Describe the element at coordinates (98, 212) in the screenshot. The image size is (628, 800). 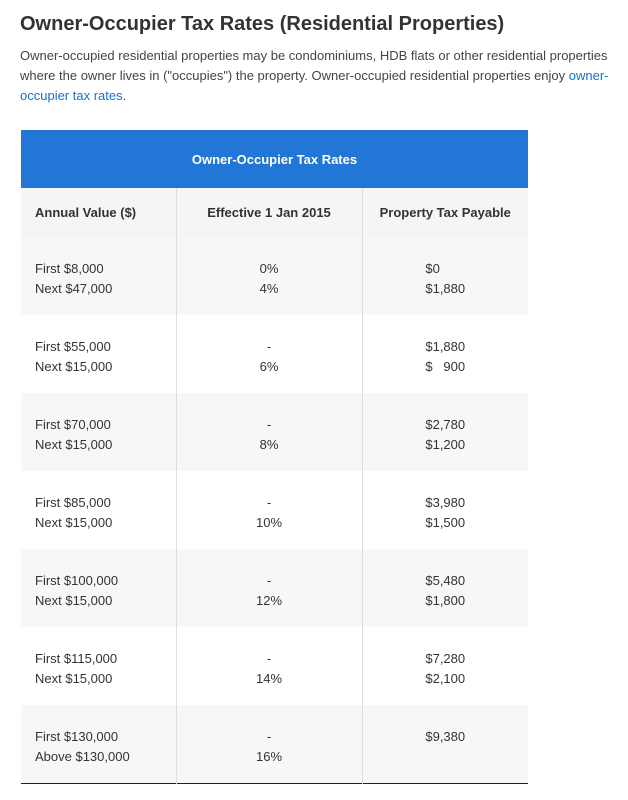
I see `col-header-annual-value: Annual Value ($)` at that location.